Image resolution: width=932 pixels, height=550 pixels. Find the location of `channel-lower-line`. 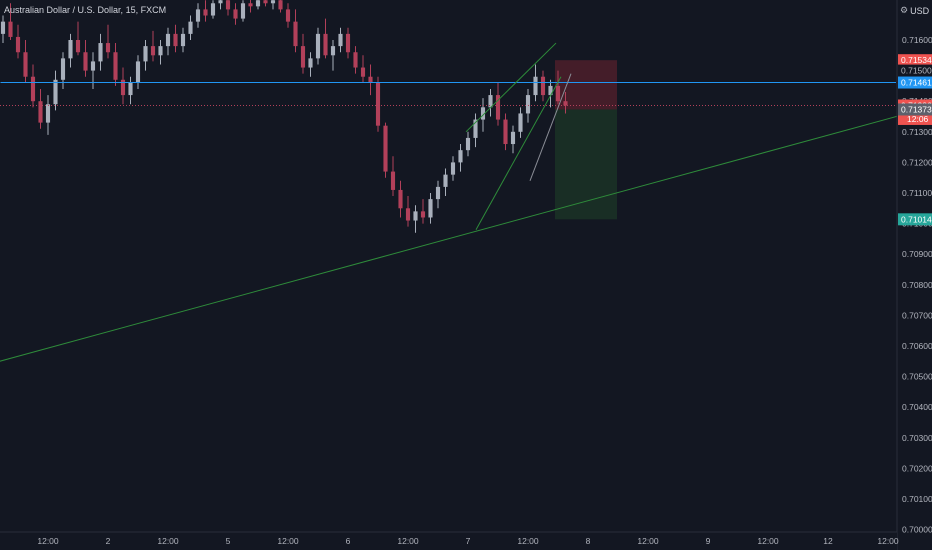

channel-lower-line is located at coordinates (518, 153).